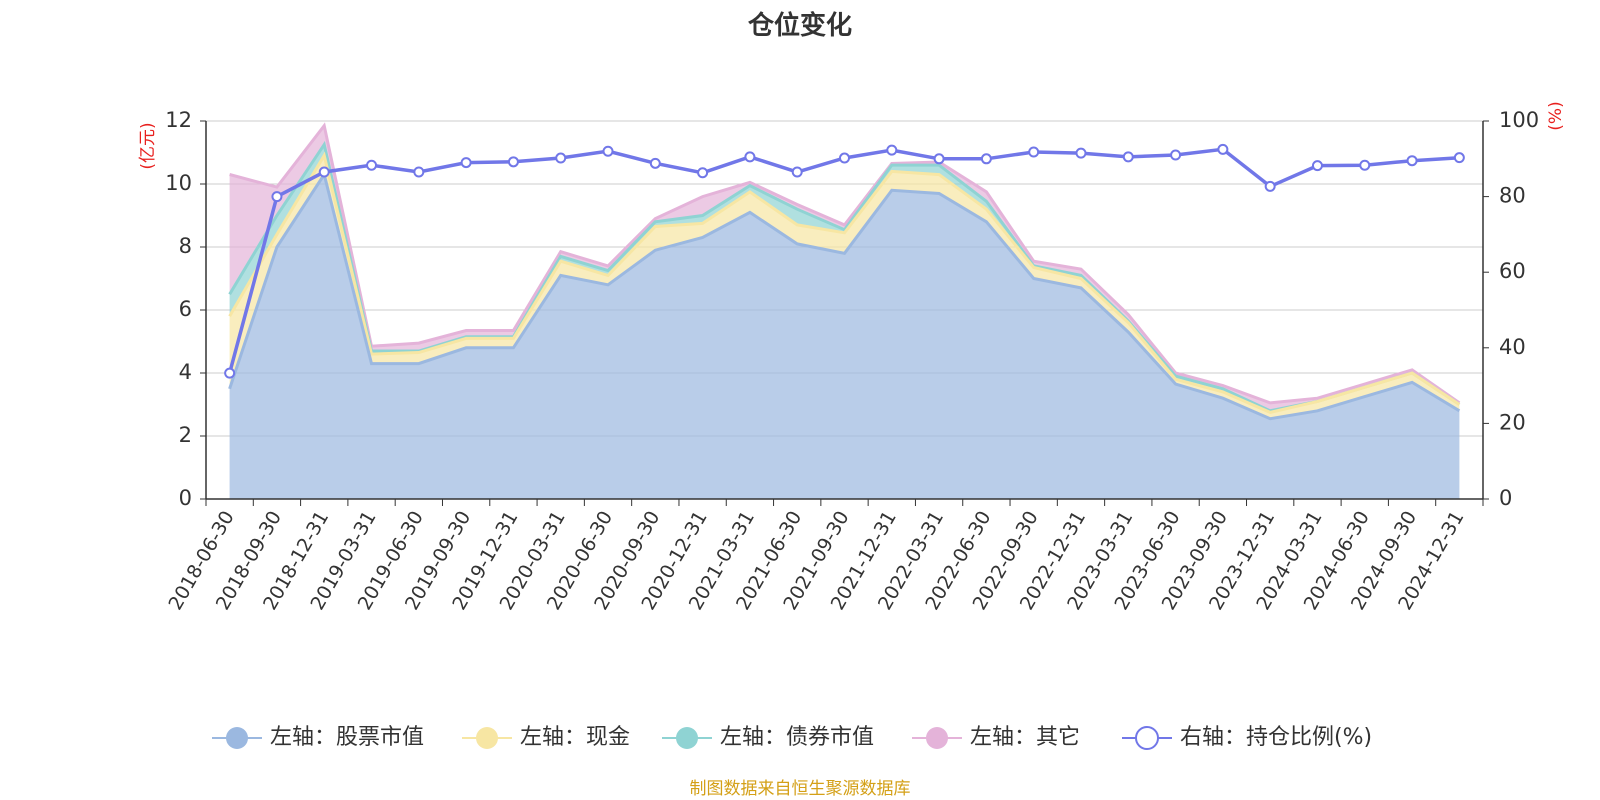 This screenshot has height=800, width=1600. Describe the element at coordinates (1512, 347) in the screenshot. I see `right-tick-label: 40` at that location.